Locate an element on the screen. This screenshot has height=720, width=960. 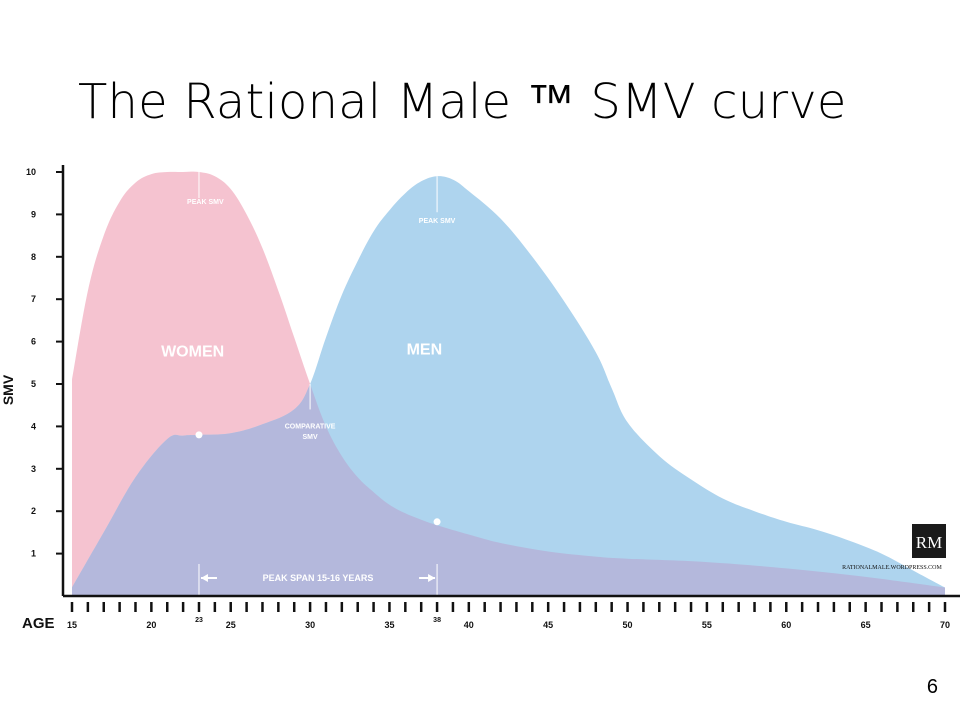
y-tick-label: 4 is located at coordinates (33, 426).